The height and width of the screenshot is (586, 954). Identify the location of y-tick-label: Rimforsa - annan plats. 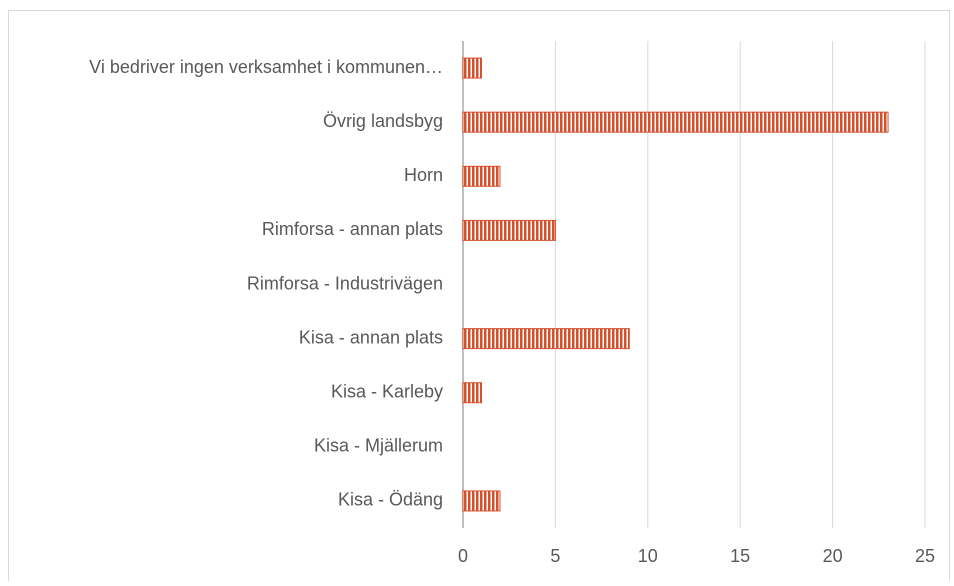
(352, 229).